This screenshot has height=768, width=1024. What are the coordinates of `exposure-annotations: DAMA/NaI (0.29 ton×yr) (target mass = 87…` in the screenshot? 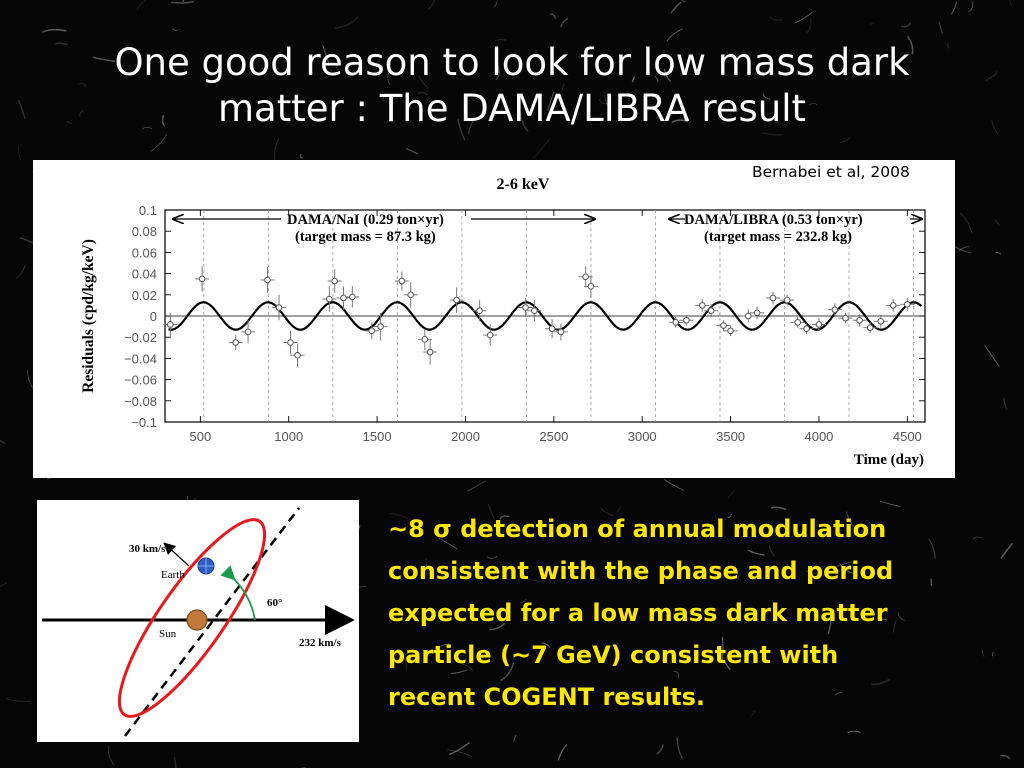 It's located at (547, 228).